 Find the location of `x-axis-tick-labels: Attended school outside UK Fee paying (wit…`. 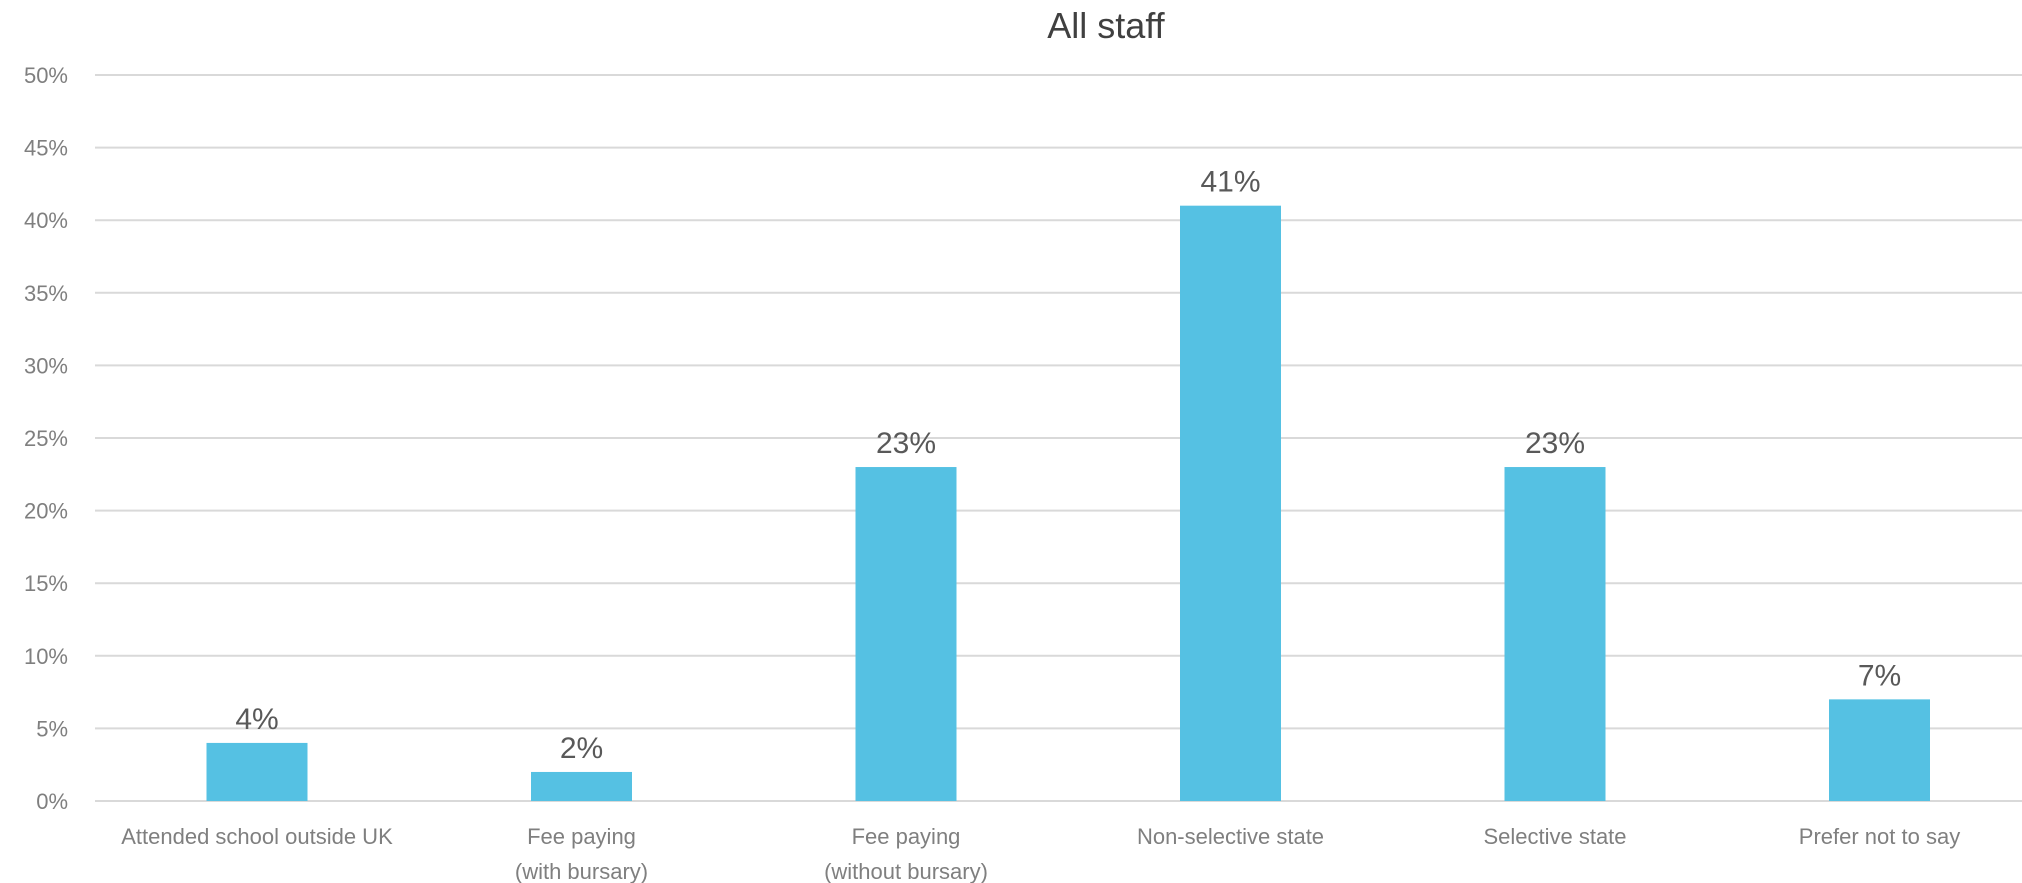

x-axis-tick-labels: Attended school outside UK Fee paying (wit… is located at coordinates (1040, 853).